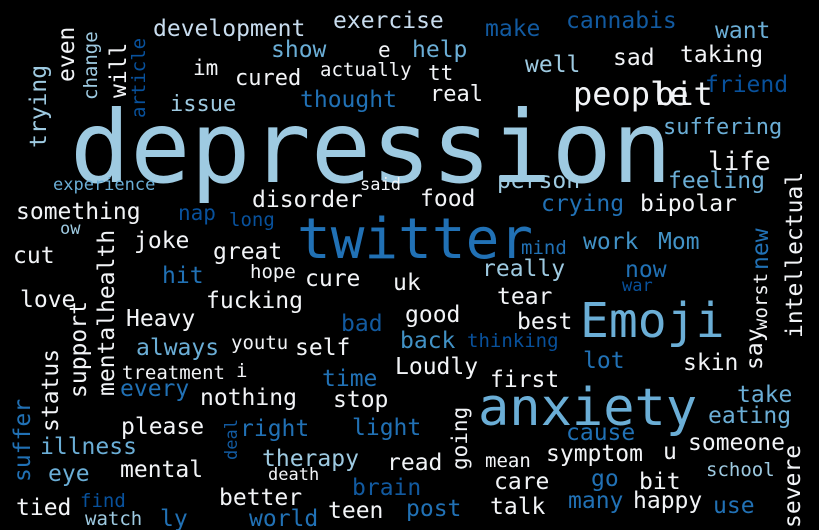  Describe the element at coordinates (34, 256) in the screenshot. I see `word-cut: cut` at that location.